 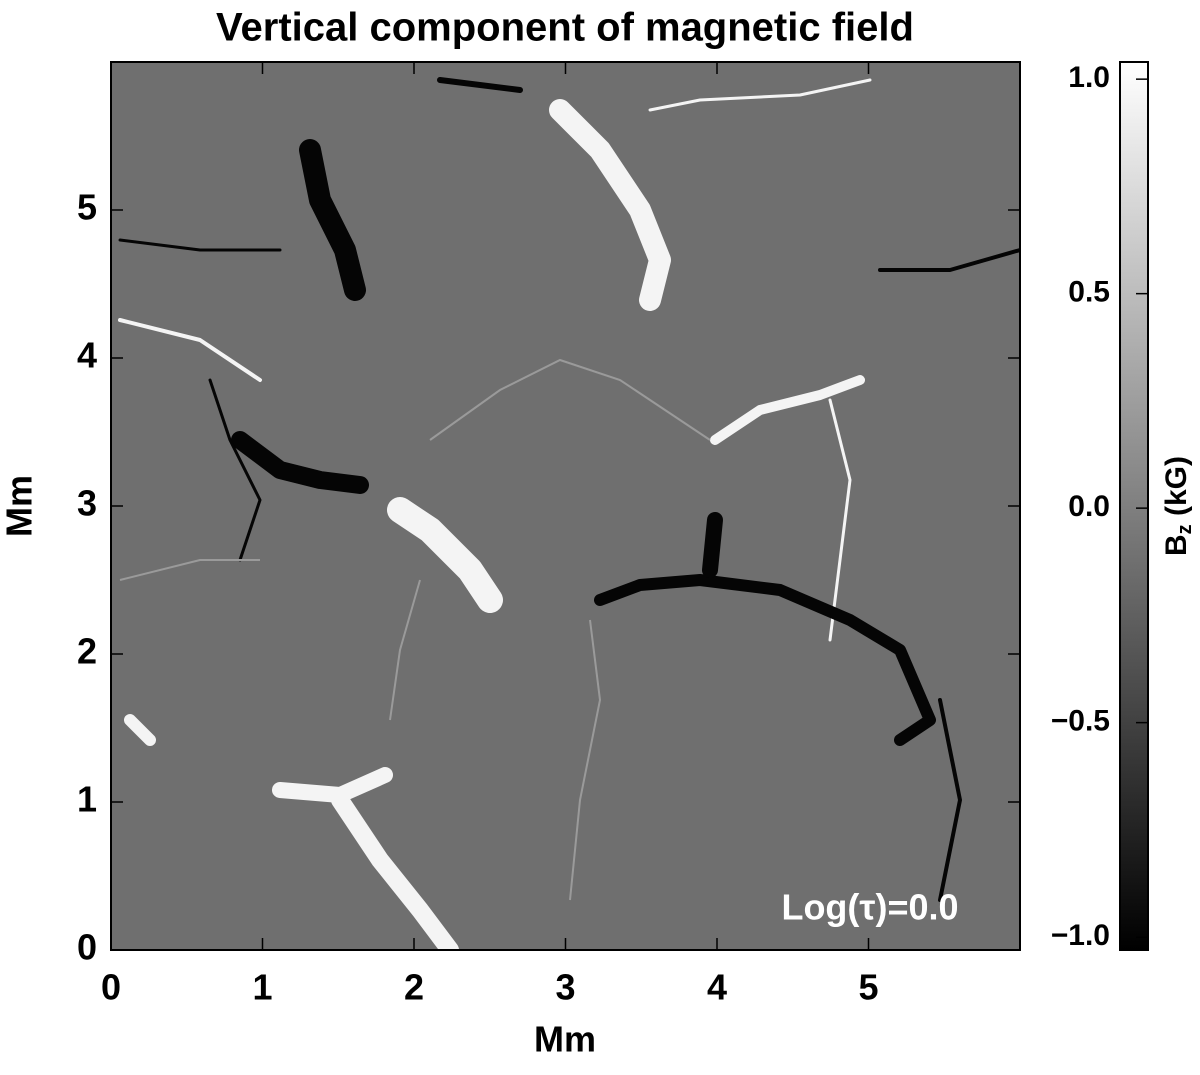 What do you see at coordinates (262, 987) in the screenshot?
I see `x-tick-label: 1` at bounding box center [262, 987].